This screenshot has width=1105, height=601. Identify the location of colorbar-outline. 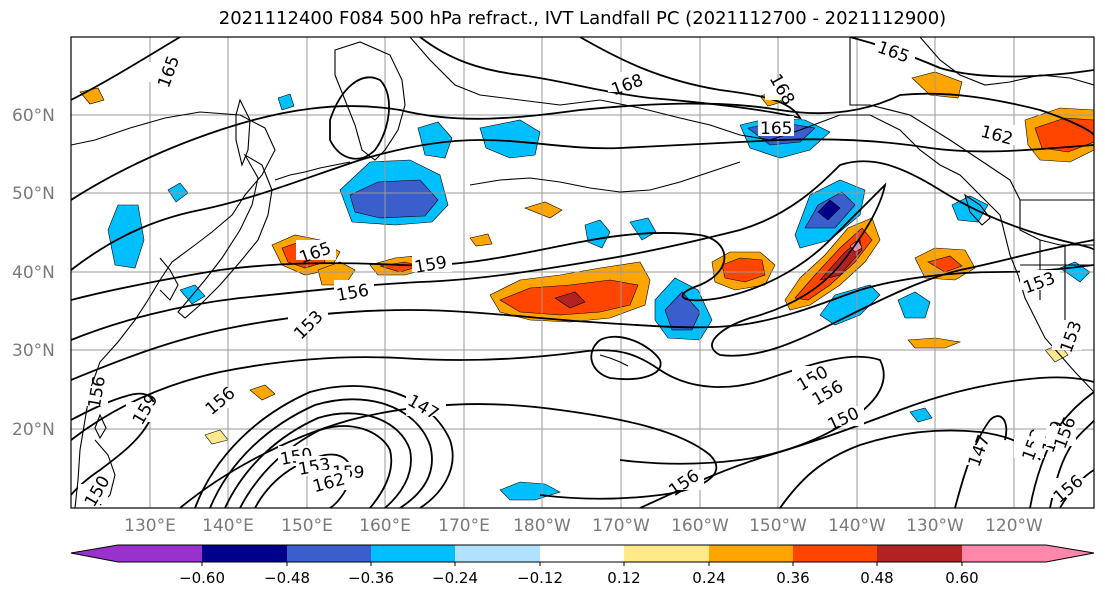
(582, 553).